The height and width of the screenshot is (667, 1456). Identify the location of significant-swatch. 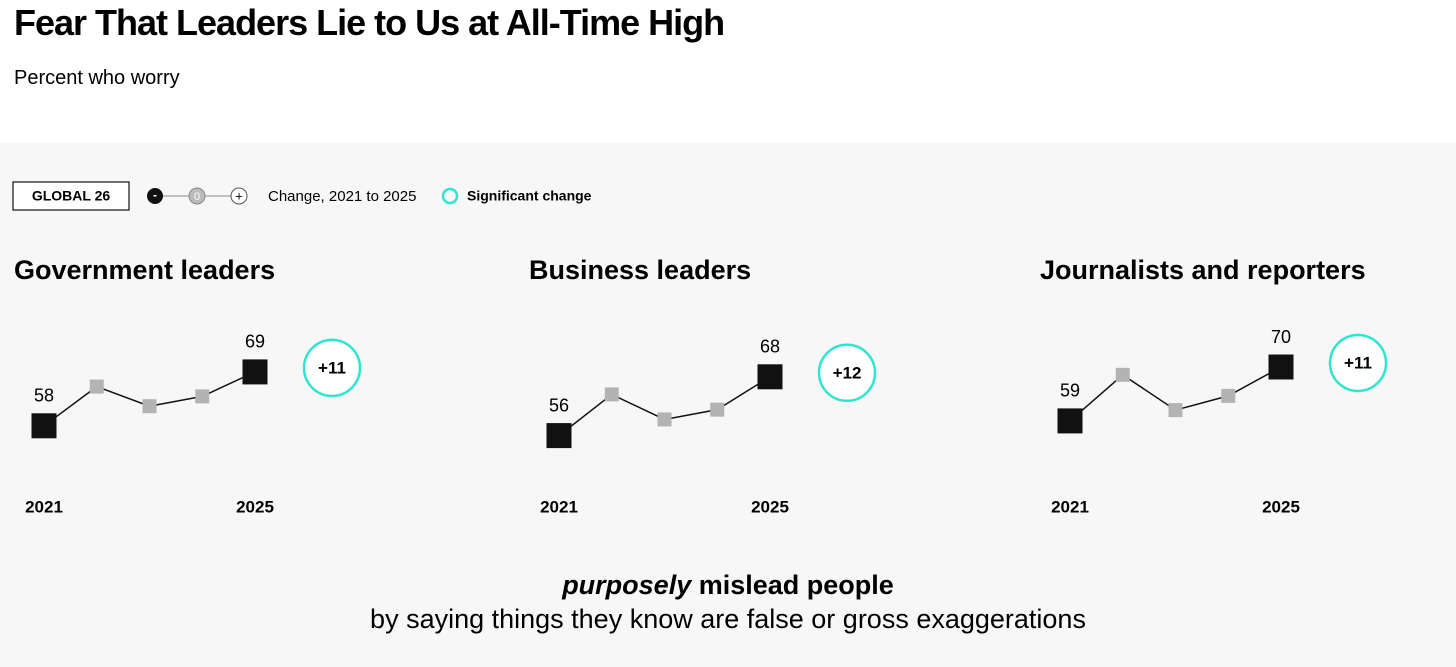
(450, 196).